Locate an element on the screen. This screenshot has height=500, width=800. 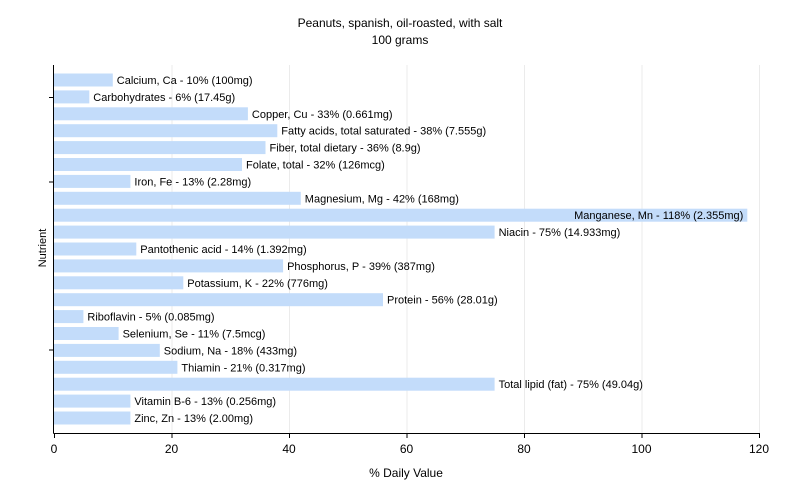
data-label: Iron, Fe - 13% (2.28mg) is located at coordinates (192, 182).